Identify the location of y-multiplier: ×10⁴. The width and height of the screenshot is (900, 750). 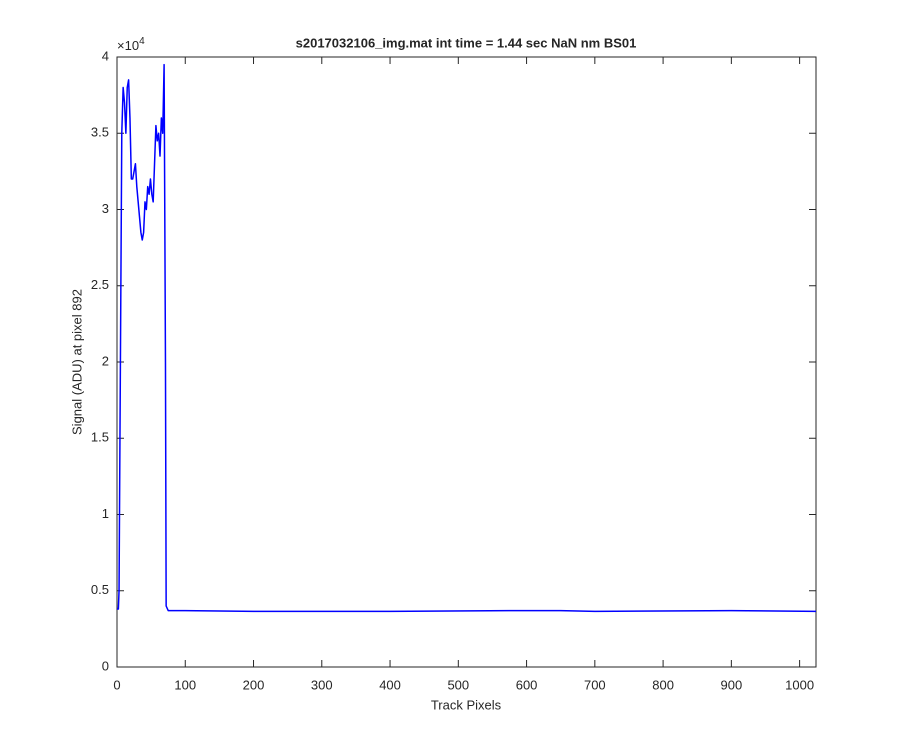
(131, 45).